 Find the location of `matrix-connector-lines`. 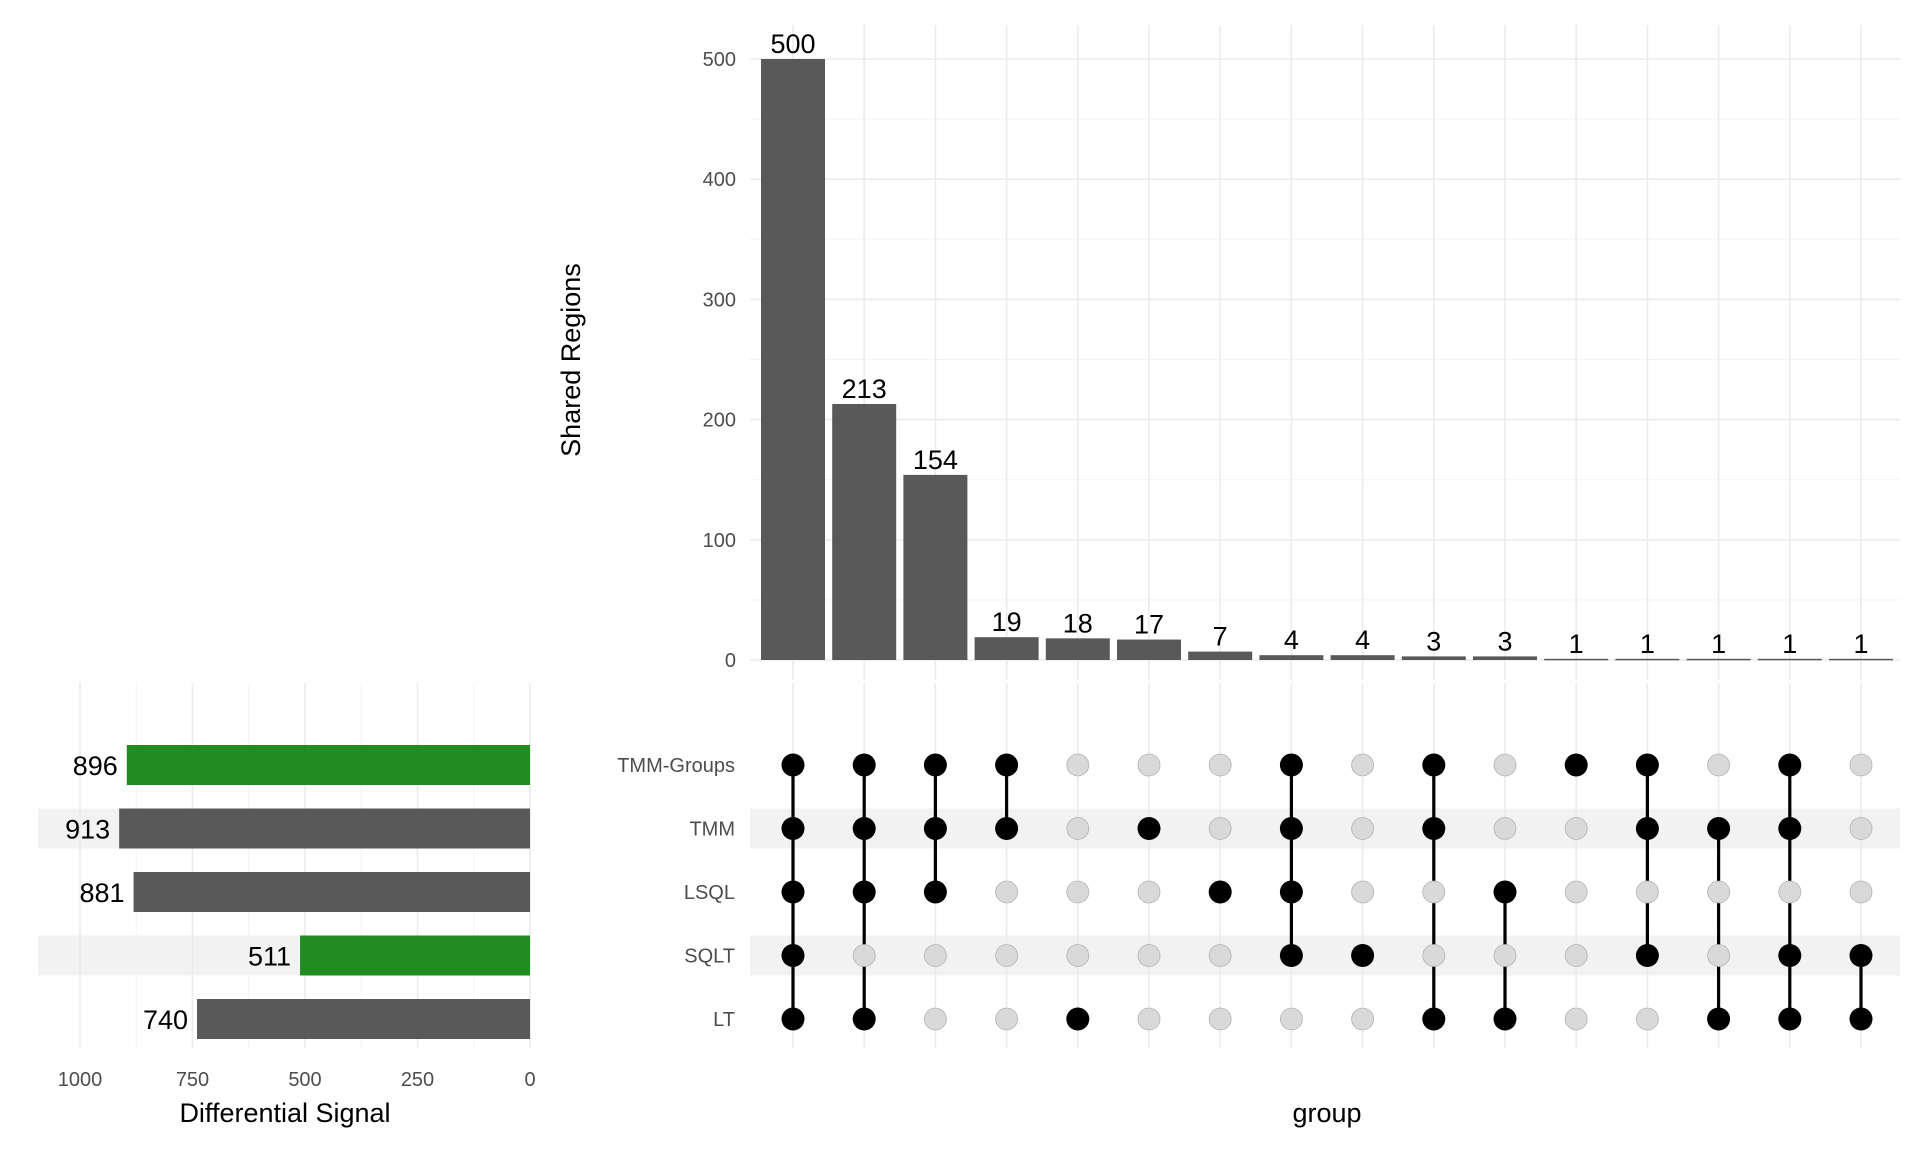

matrix-connector-lines is located at coordinates (1327, 892).